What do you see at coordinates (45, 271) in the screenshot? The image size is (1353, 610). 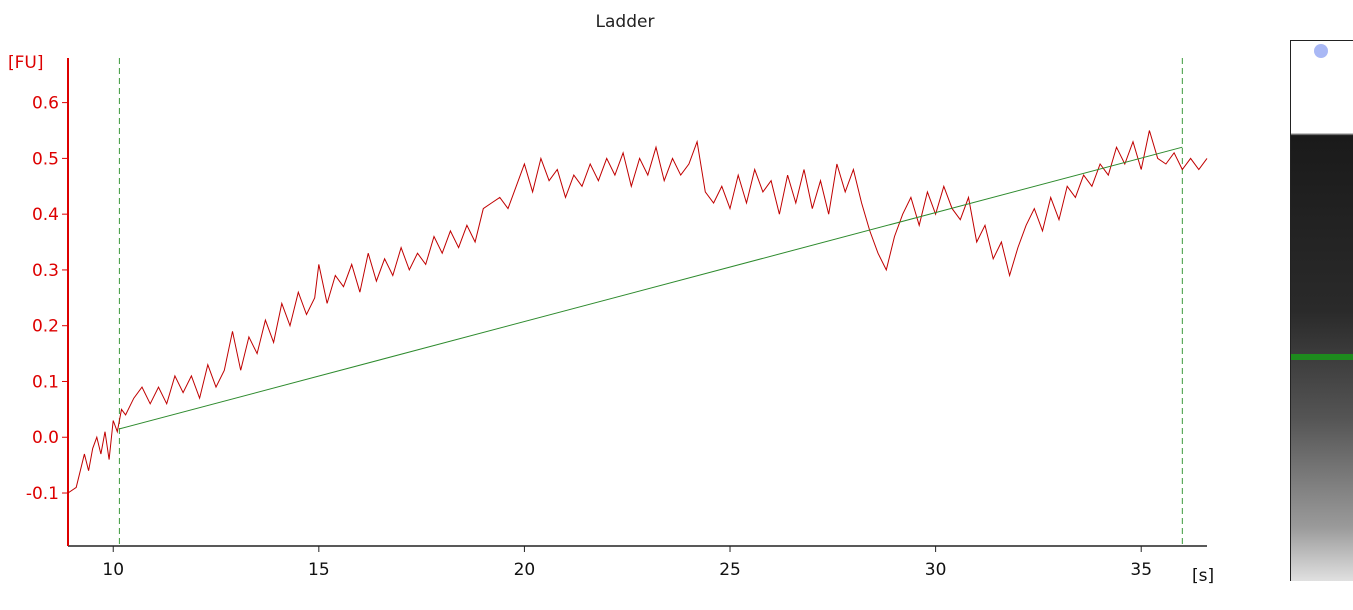 I see `y-tick-label: 0.3` at bounding box center [45, 271].